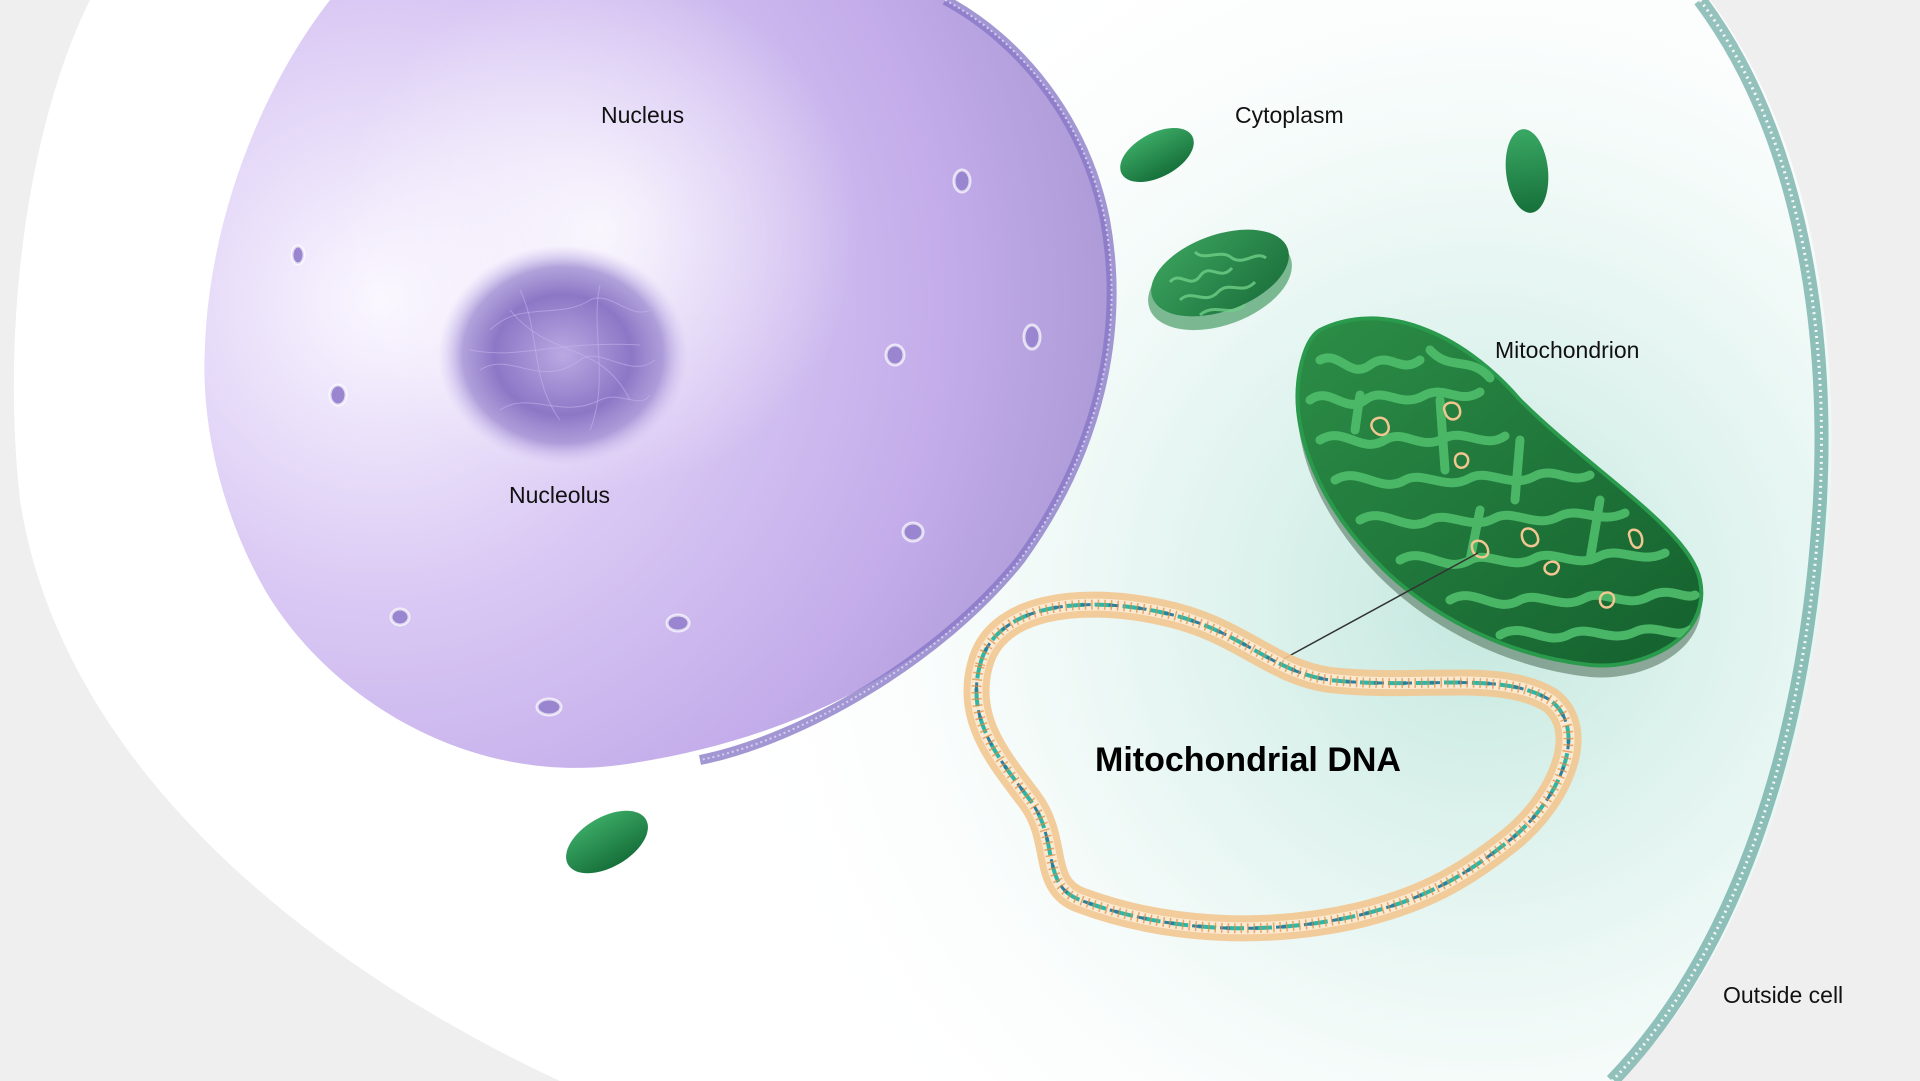 Image resolution: width=1920 pixels, height=1081 pixels. What do you see at coordinates (1783, 995) in the screenshot?
I see `label-outside-cell: Outside cell` at bounding box center [1783, 995].